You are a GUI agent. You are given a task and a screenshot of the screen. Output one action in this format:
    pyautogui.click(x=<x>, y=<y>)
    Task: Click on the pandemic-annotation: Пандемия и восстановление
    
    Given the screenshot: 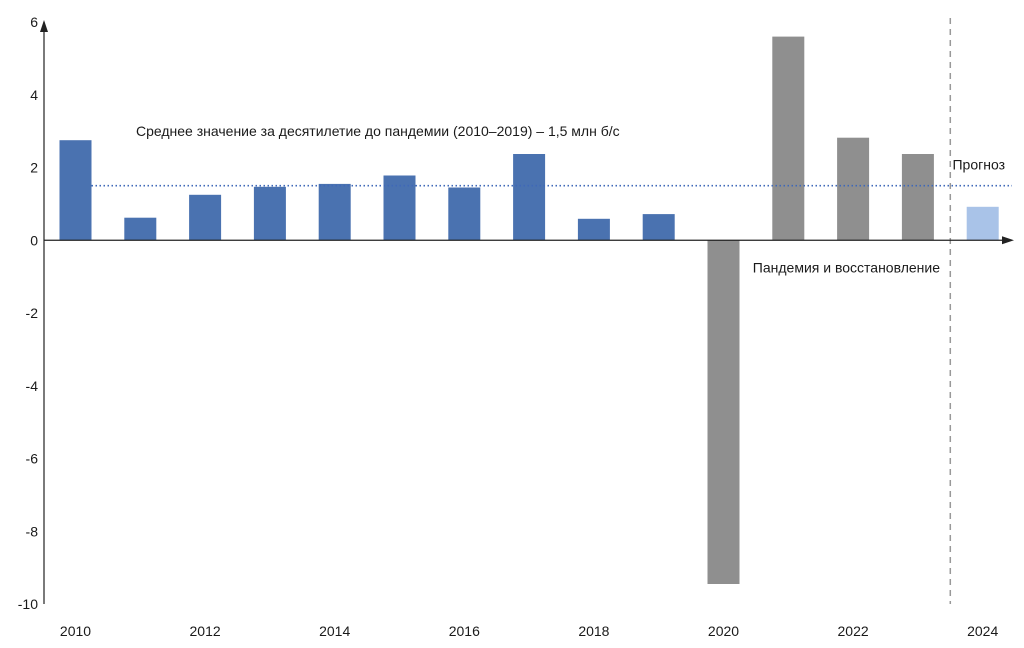 What is the action you would take?
    pyautogui.click(x=846, y=267)
    